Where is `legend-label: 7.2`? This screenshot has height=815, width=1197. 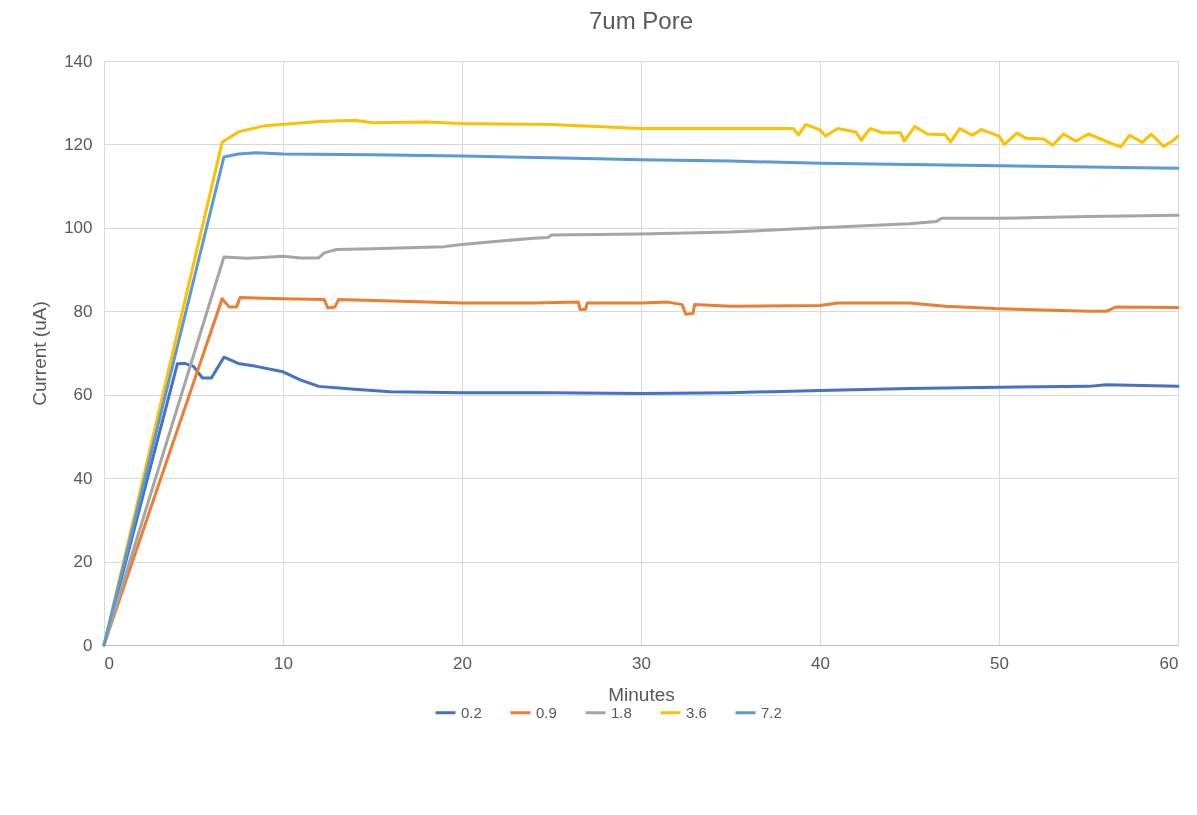
legend-label: 7.2 is located at coordinates (771, 712).